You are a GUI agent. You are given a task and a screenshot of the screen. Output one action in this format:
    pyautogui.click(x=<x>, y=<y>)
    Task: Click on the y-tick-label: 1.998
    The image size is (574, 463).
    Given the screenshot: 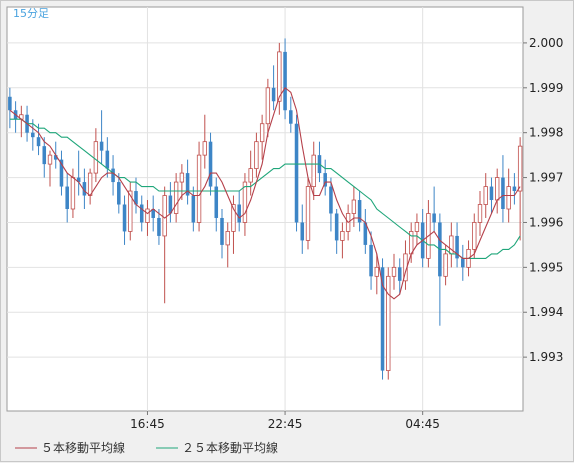 What is the action you would take?
    pyautogui.click(x=546, y=133)
    